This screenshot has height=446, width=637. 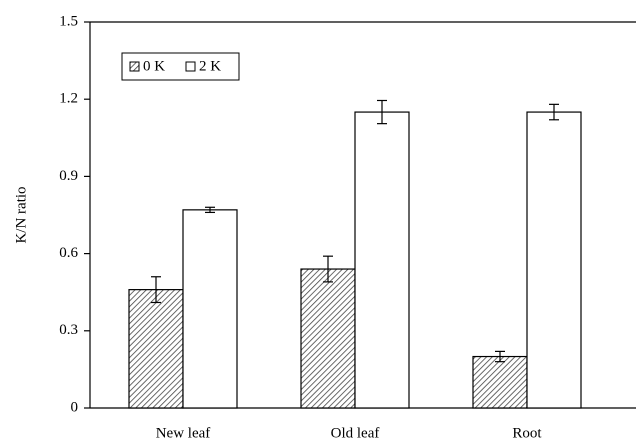 I want to click on y-axis-label: K/N ratio, so click(x=21, y=214).